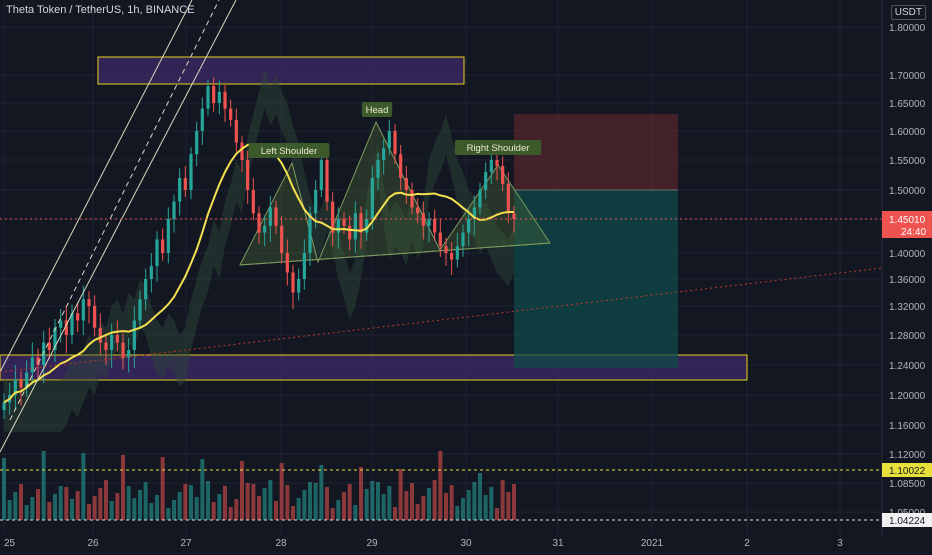 Image resolution: width=932 pixels, height=555 pixels. I want to click on time-tick-label: 2021, so click(652, 543).